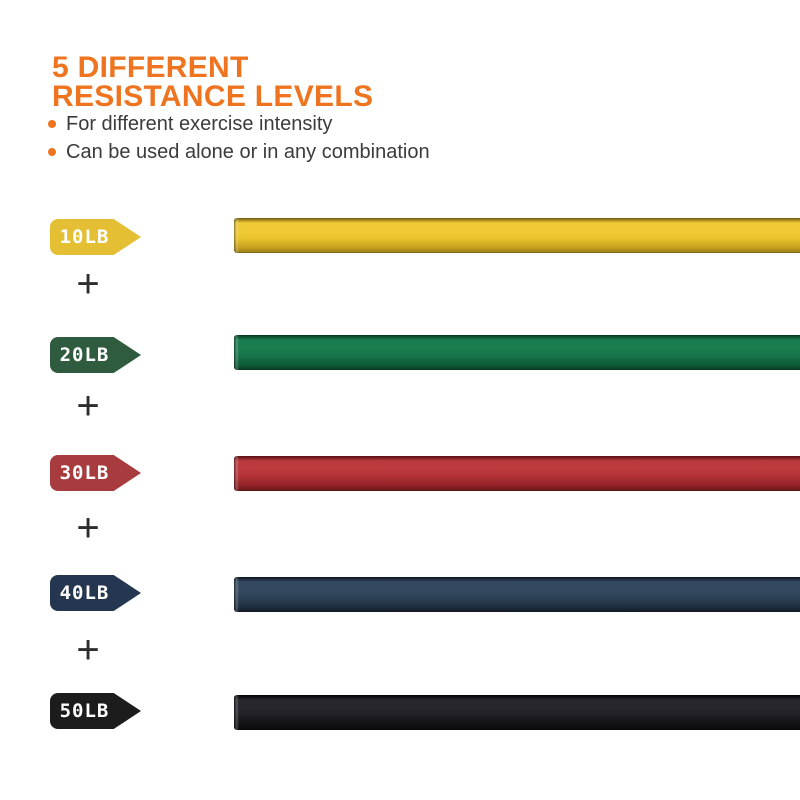 This screenshot has width=800, height=800. I want to click on resistance-tag-50lb: 50LB, so click(95, 711).